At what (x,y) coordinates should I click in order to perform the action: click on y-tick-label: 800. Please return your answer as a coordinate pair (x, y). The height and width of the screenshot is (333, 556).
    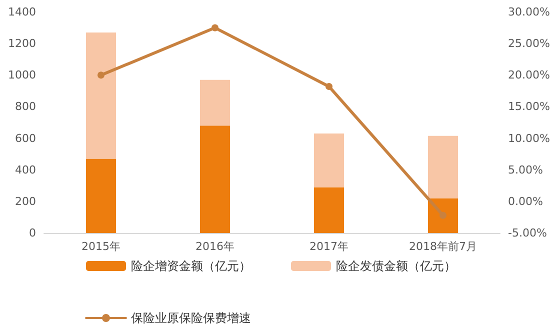
    Looking at the image, I should click on (25, 107).